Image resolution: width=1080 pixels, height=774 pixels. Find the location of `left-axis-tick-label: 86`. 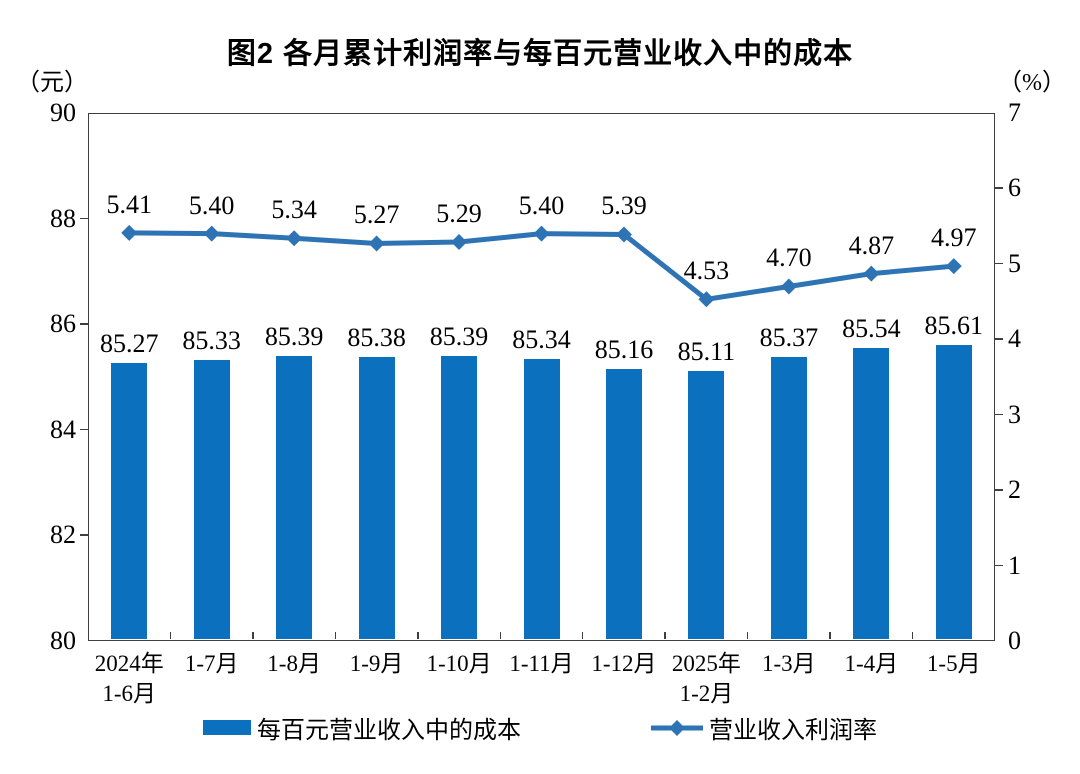

left-axis-tick-label: 86 is located at coordinates (63, 324).